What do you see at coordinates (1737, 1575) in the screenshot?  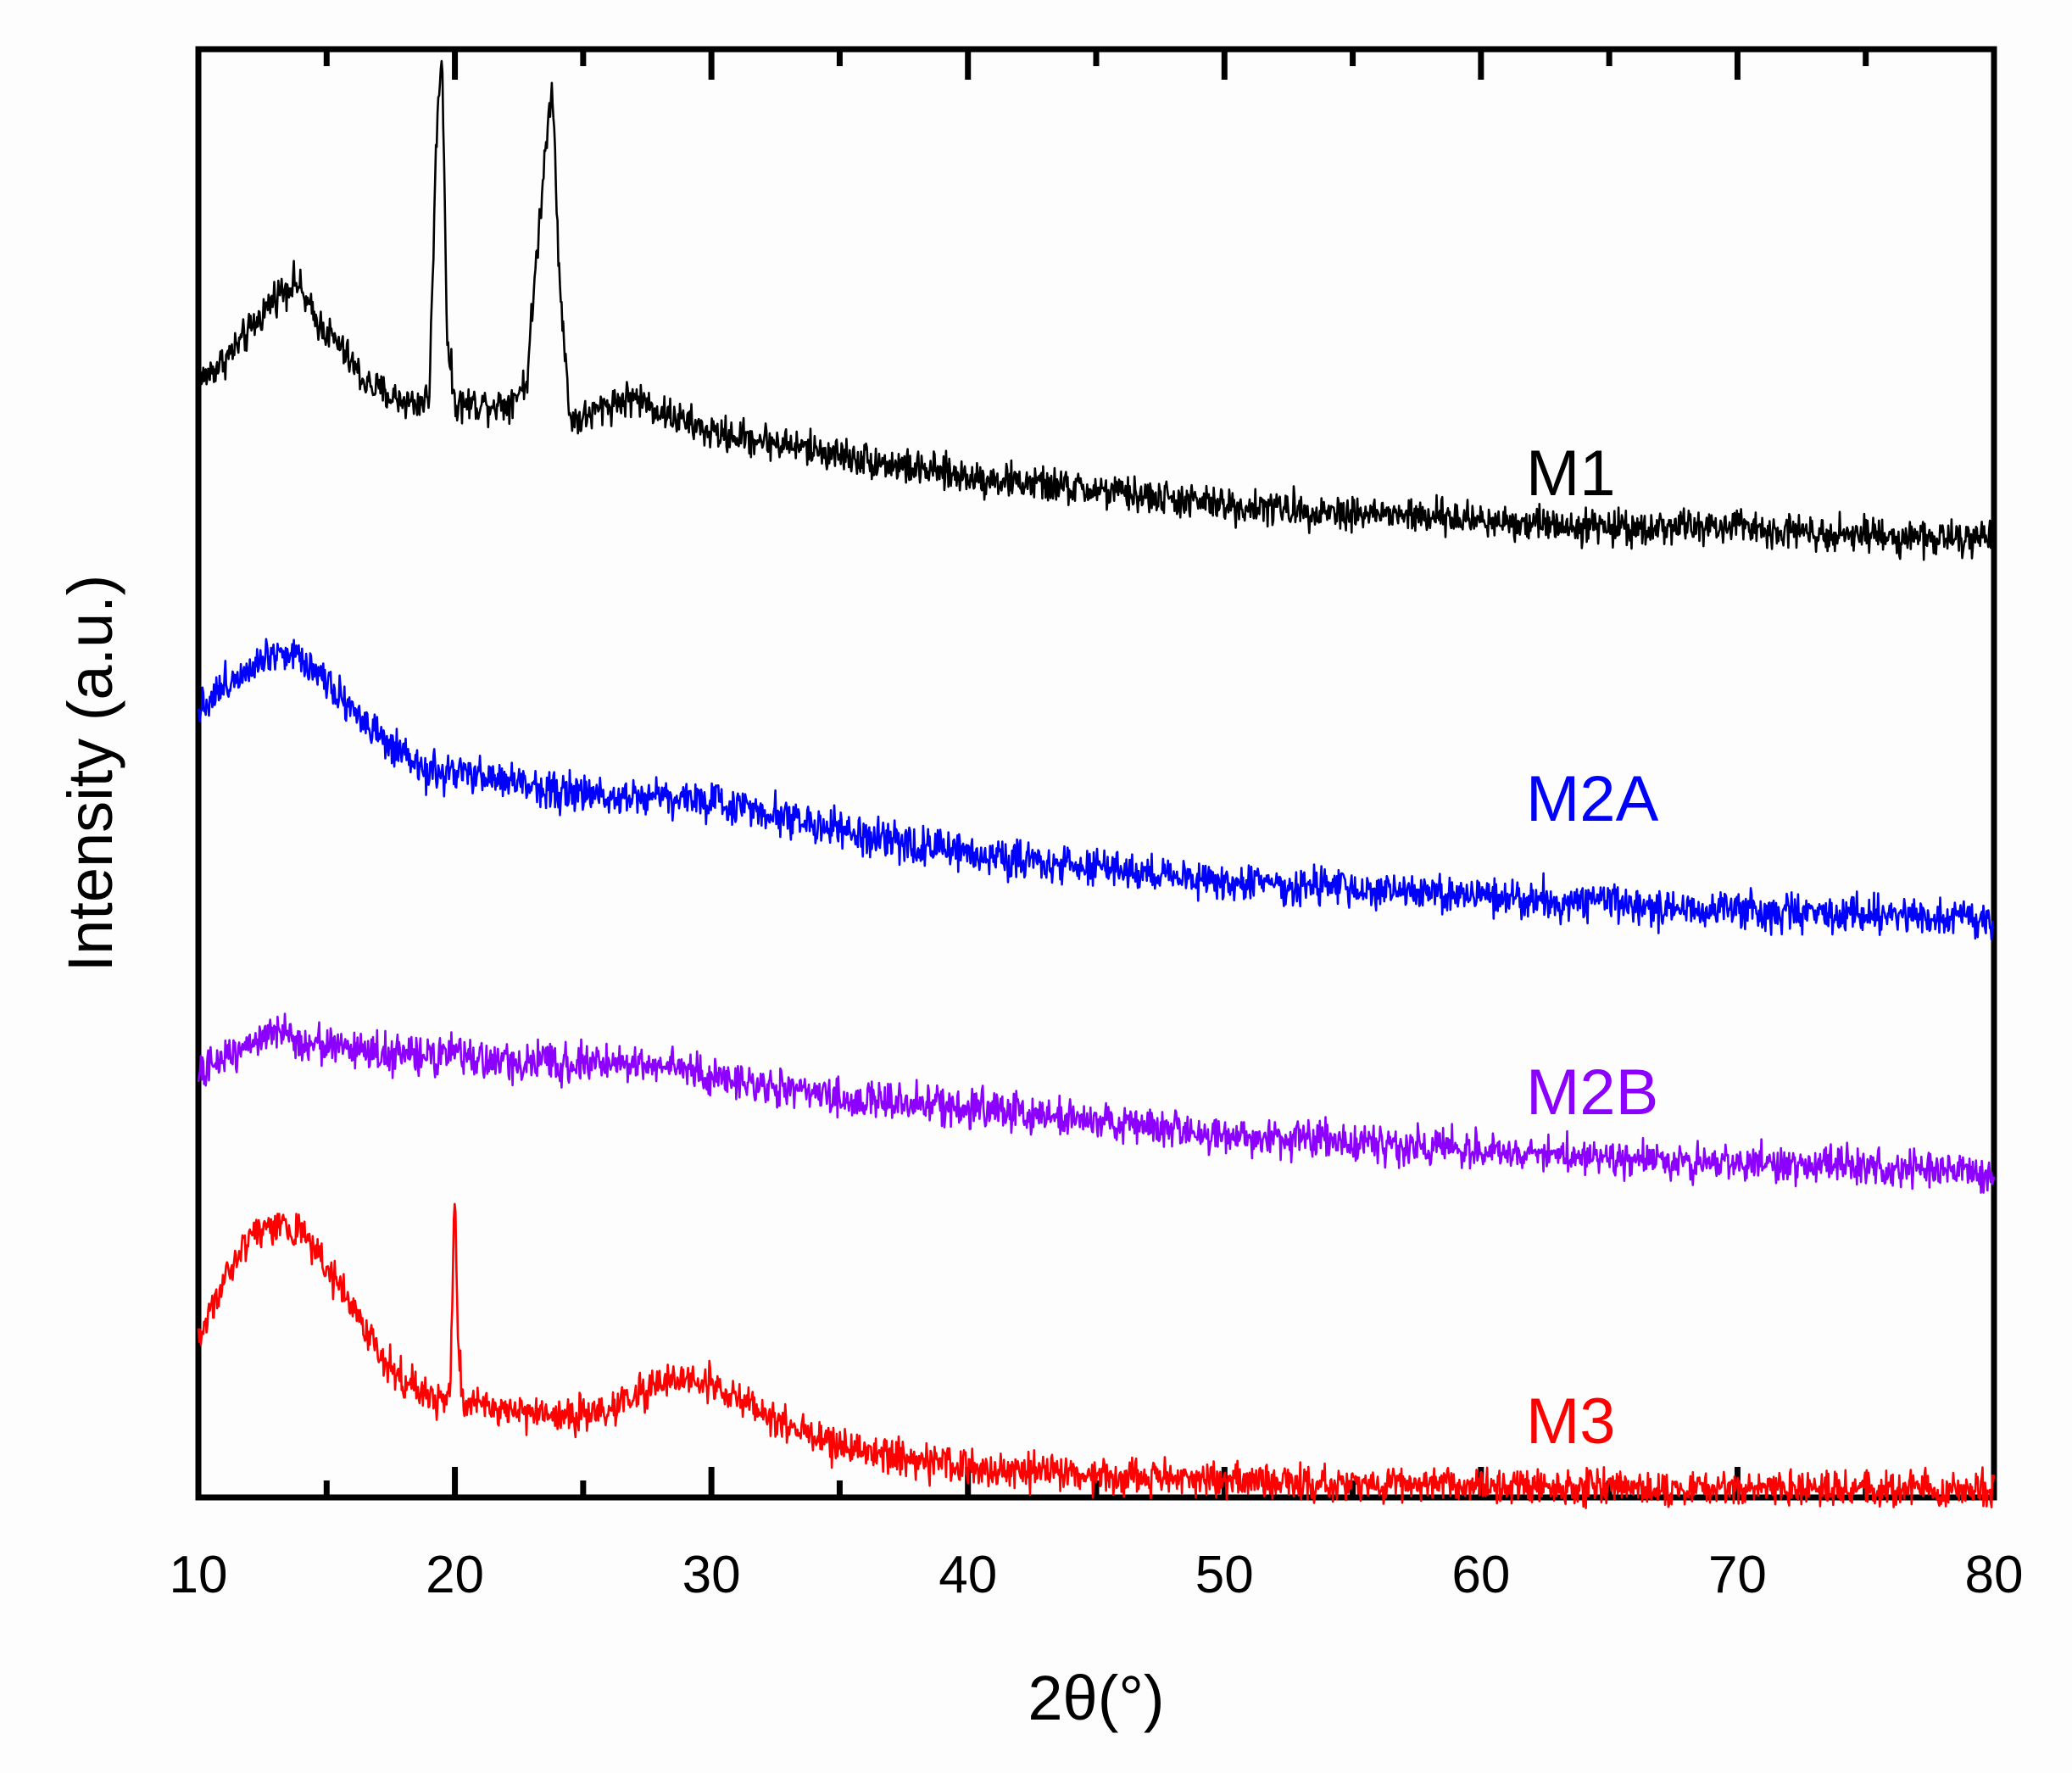 I see `x-tick-label-70: 70` at bounding box center [1737, 1575].